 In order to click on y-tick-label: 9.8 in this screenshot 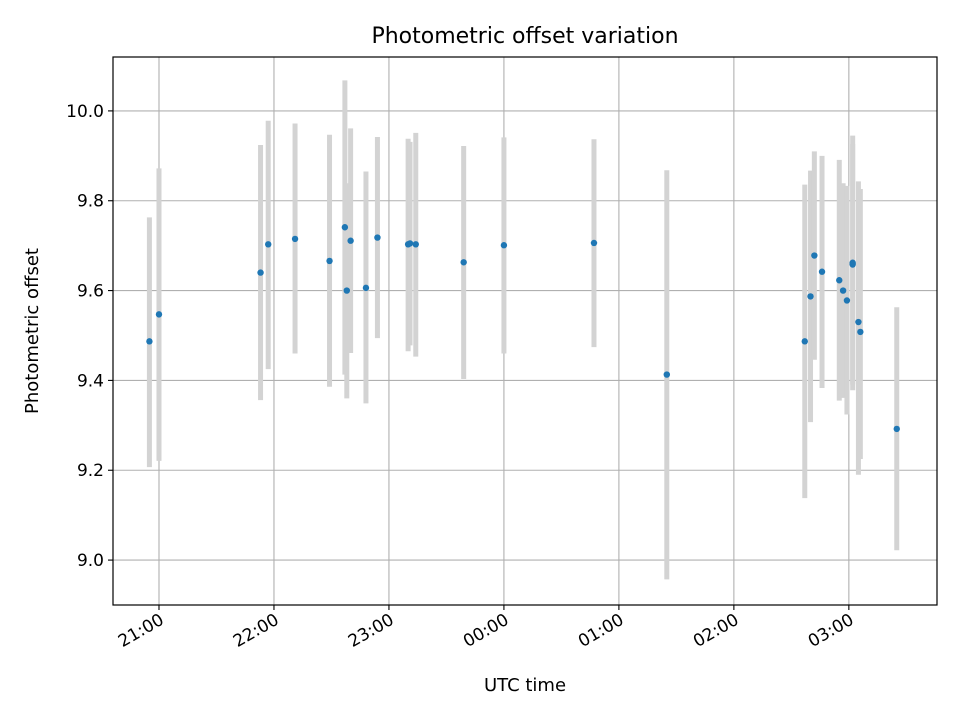, I will do `click(90, 202)`.